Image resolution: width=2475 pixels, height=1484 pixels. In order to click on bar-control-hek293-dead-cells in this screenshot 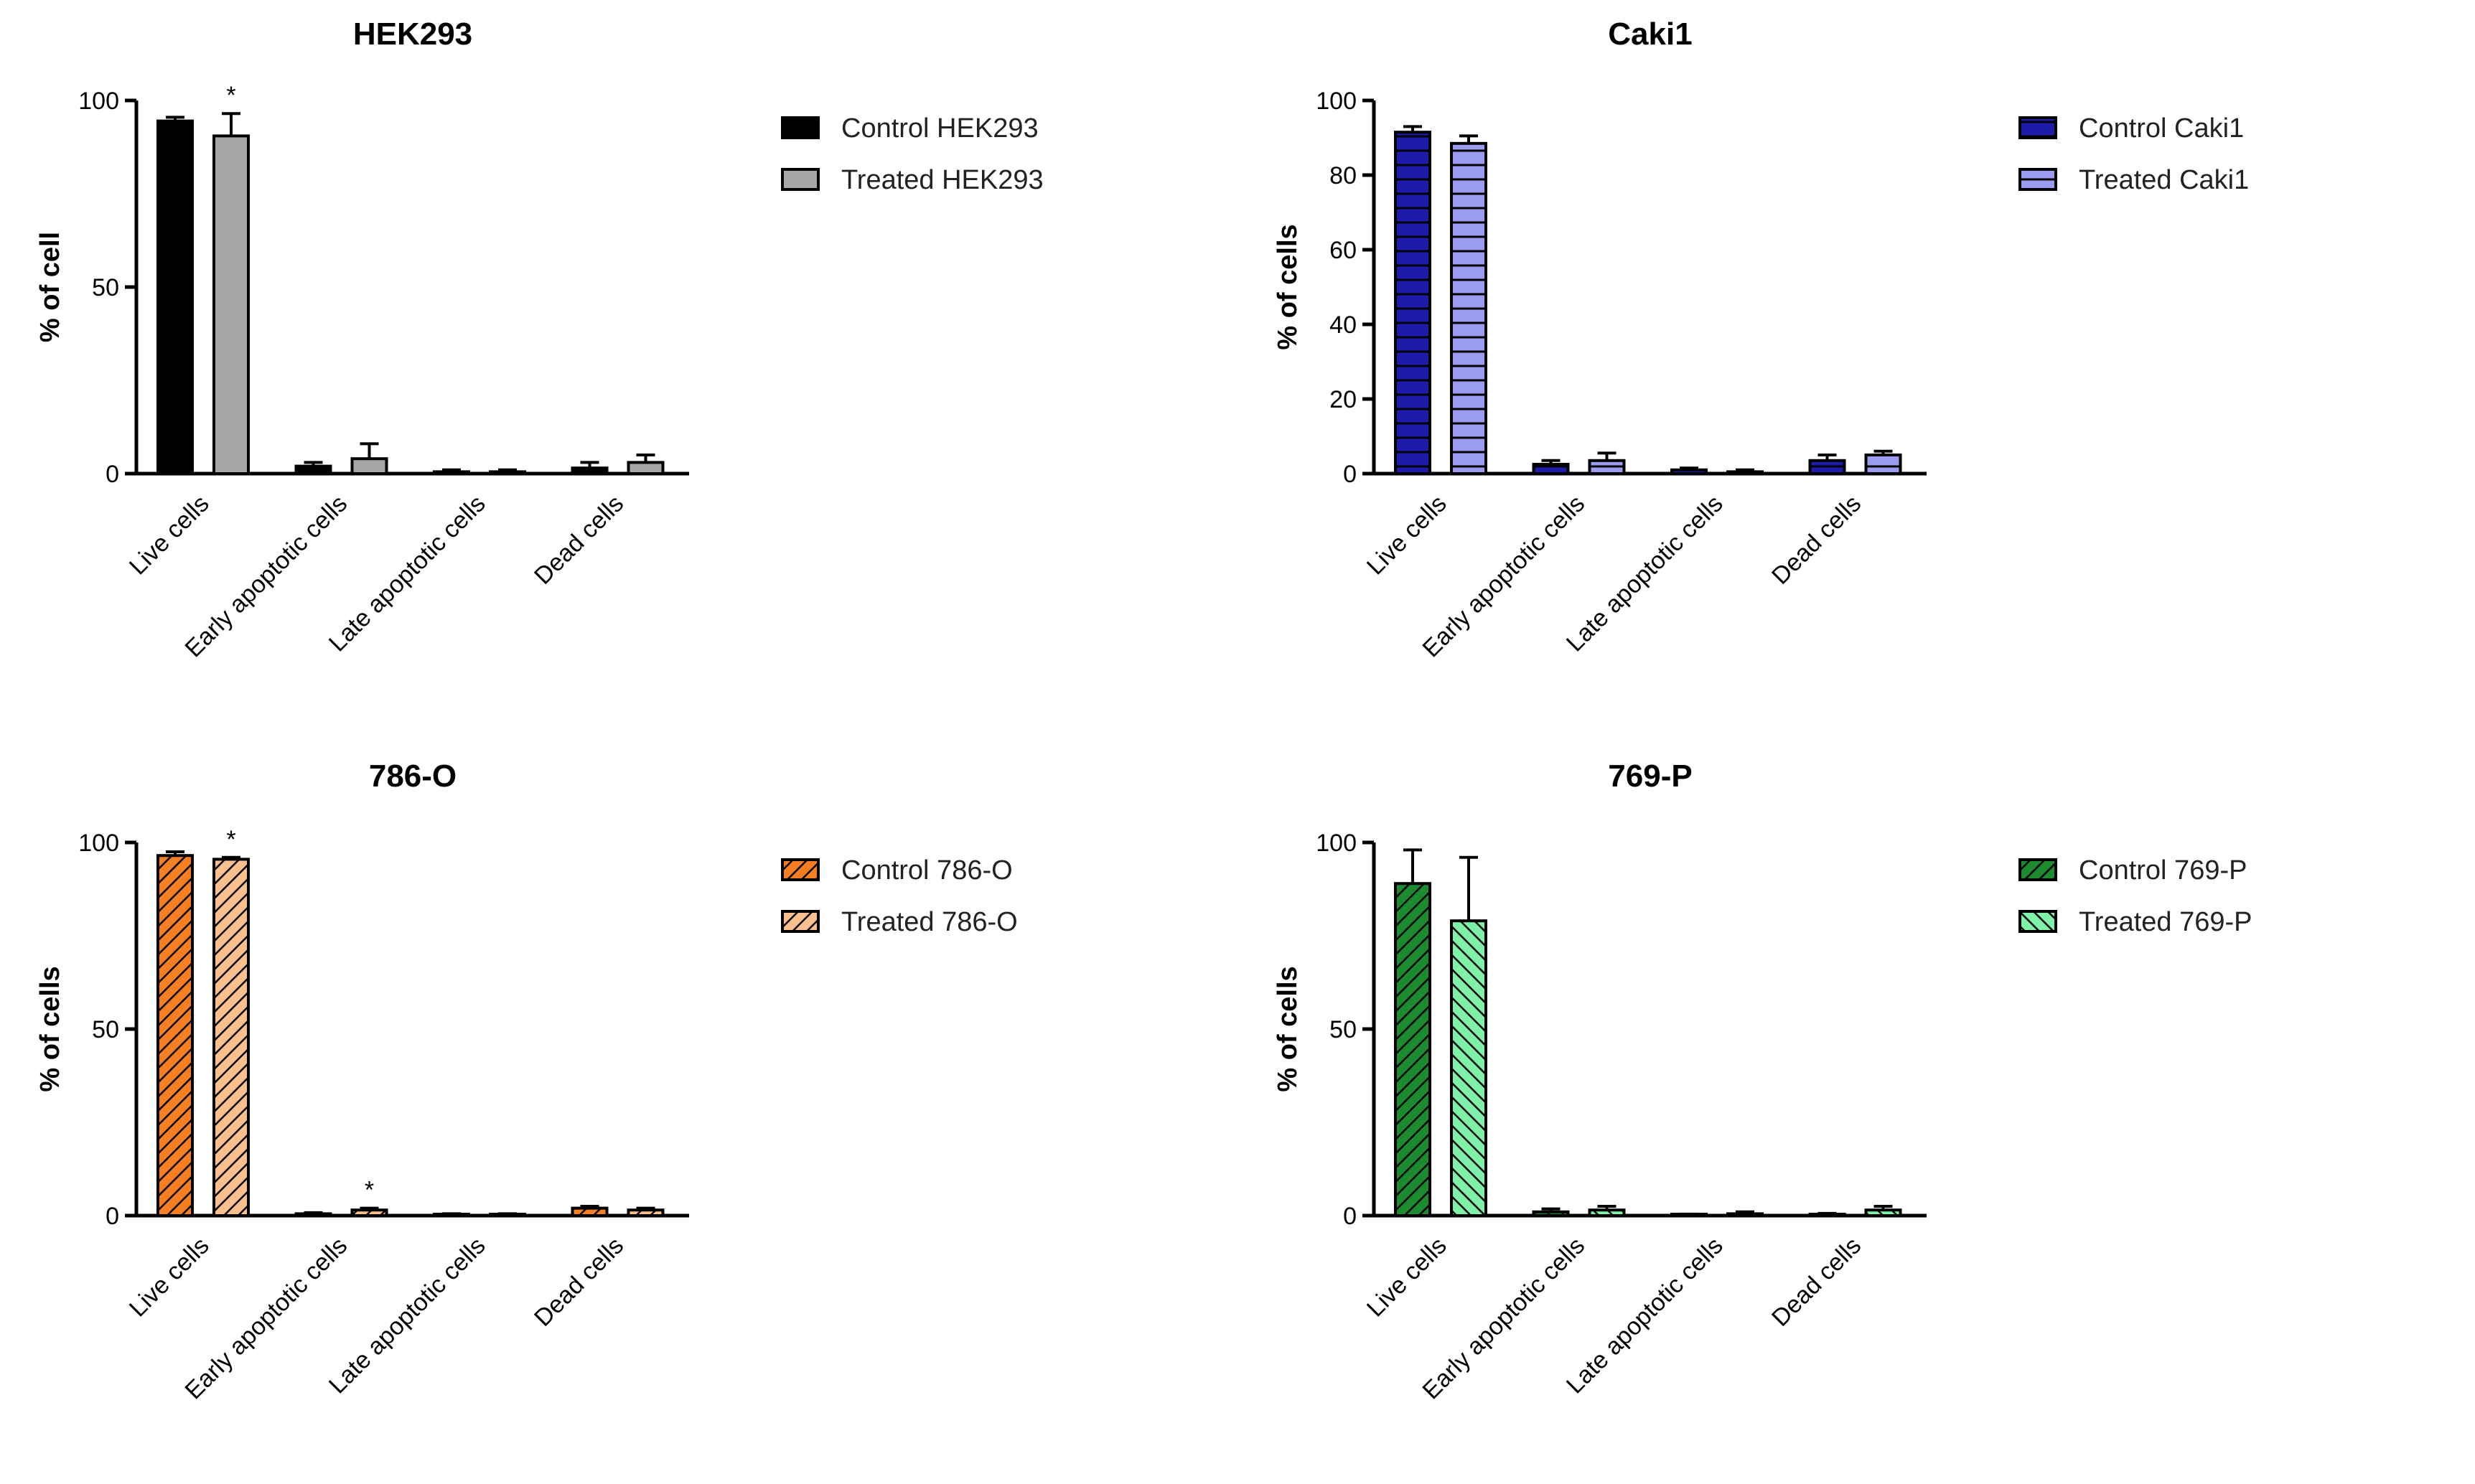, I will do `click(590, 471)`.